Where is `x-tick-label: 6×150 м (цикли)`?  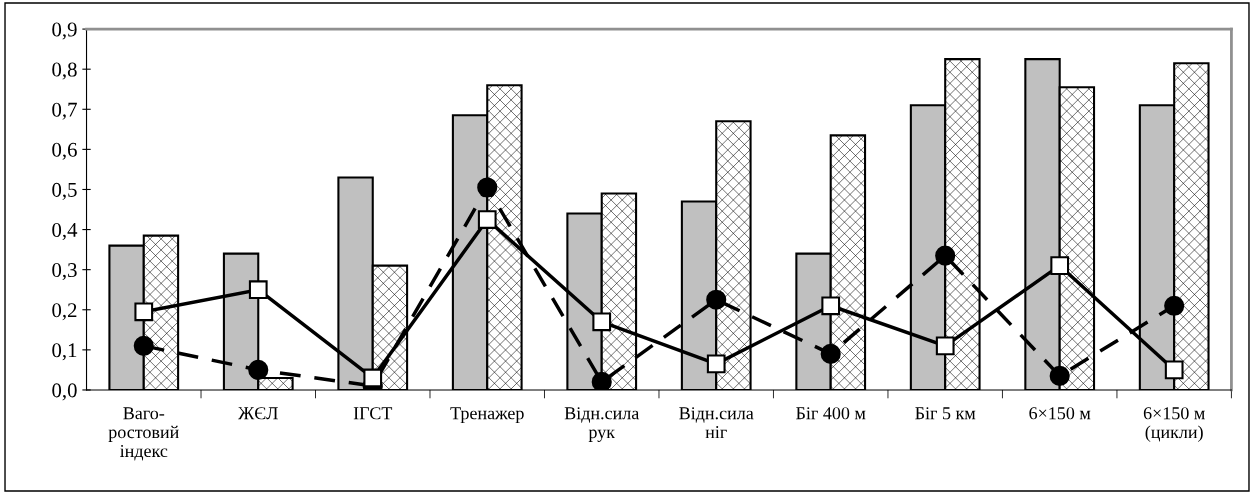
x-tick-label: 6×150 м (цикли) is located at coordinates (1174, 424).